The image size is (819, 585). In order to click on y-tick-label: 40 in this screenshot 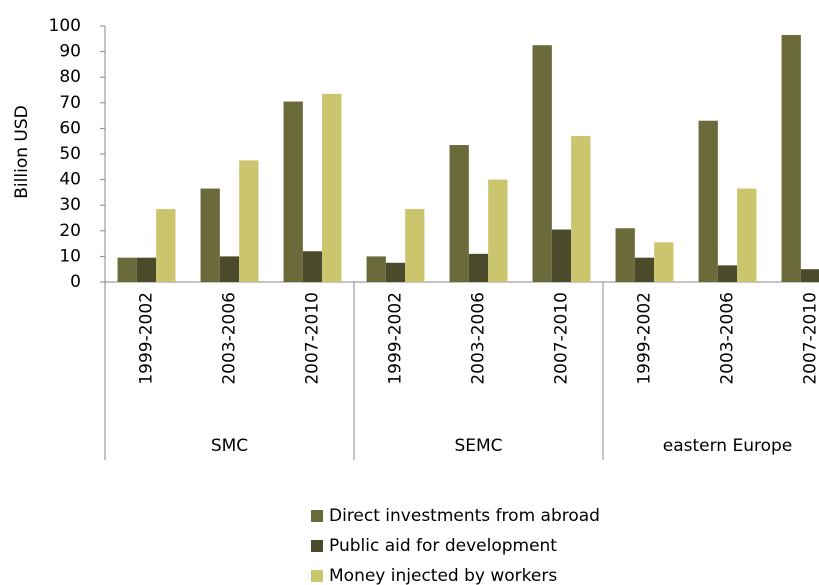, I will do `click(70, 180)`.